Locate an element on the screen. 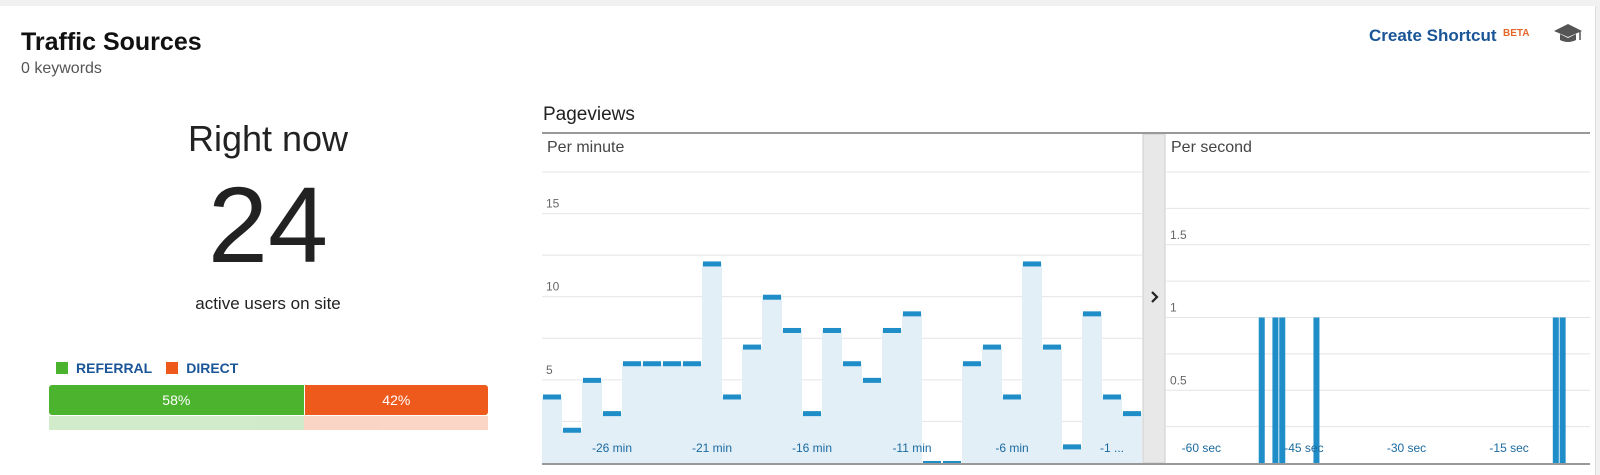 The image size is (1600, 475). per-second-ytick-label: 1 is located at coordinates (1173, 308).